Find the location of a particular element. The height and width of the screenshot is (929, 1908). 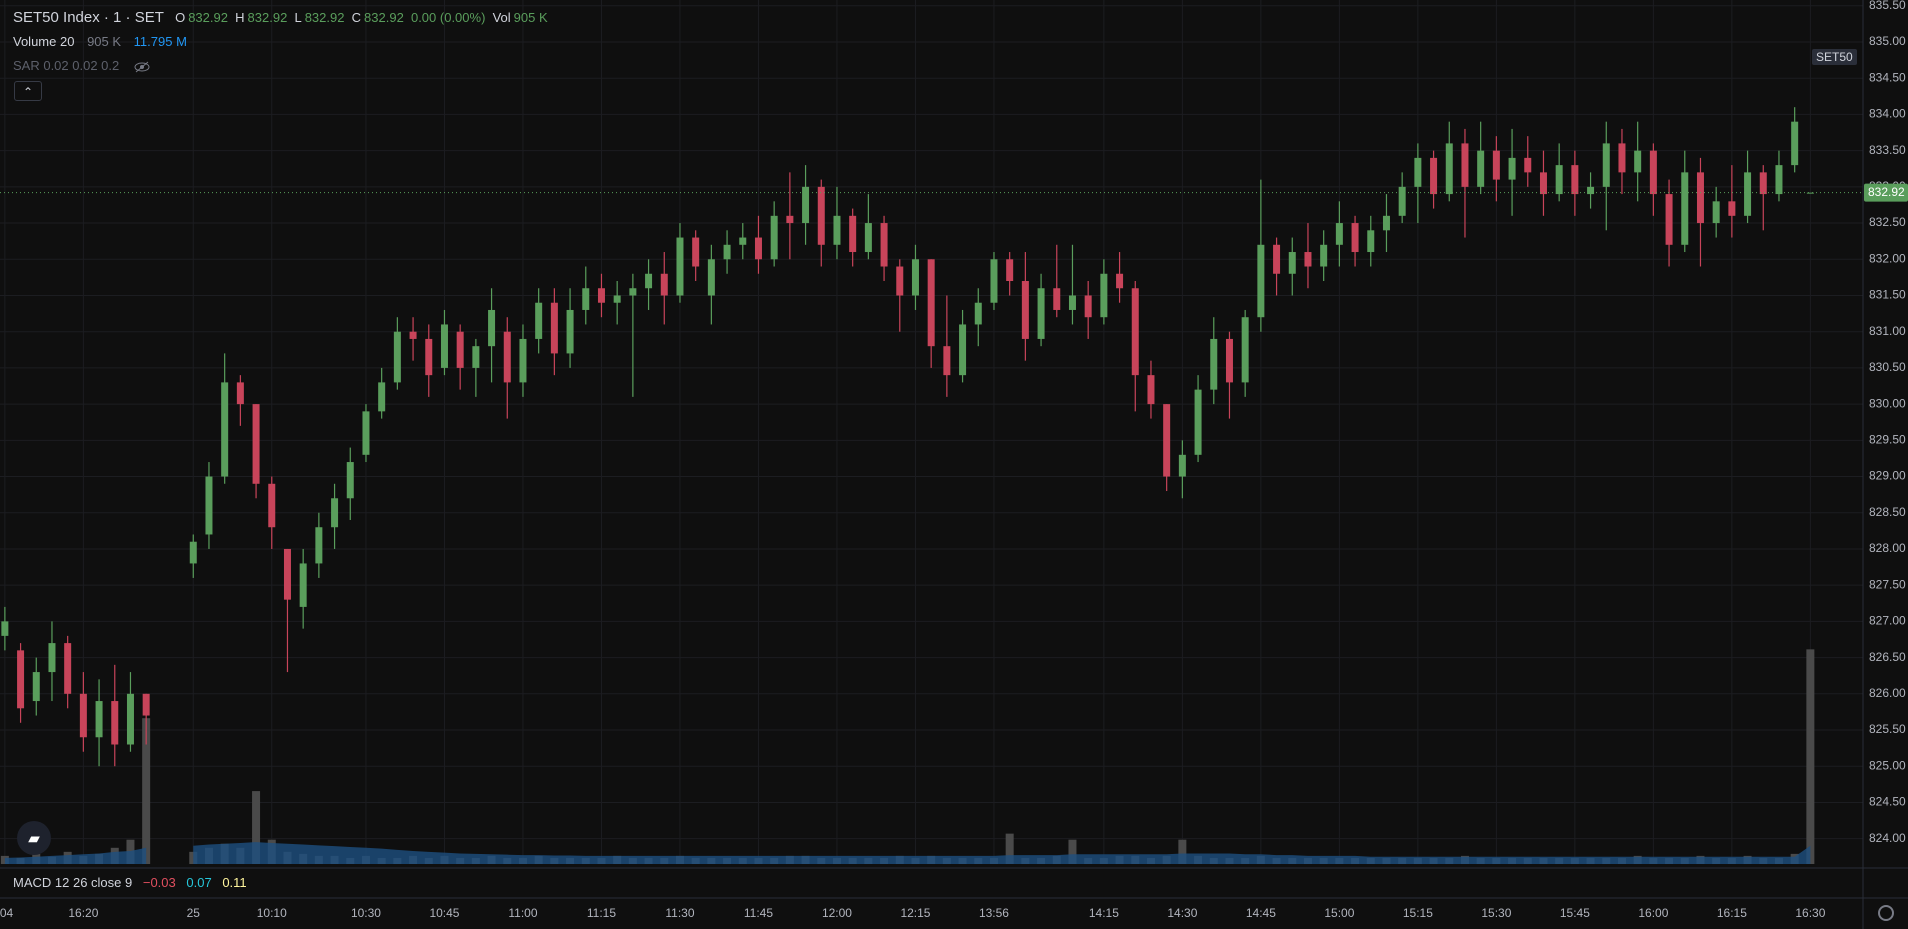

y-tick-label: 826.00 is located at coordinates (1887, 693).